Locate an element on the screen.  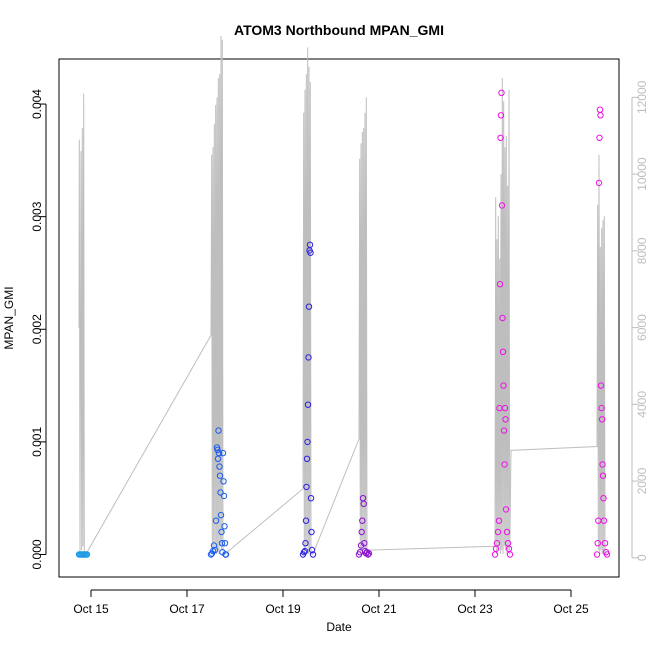
x-tick-label: Oct 19 is located at coordinates (283, 609).